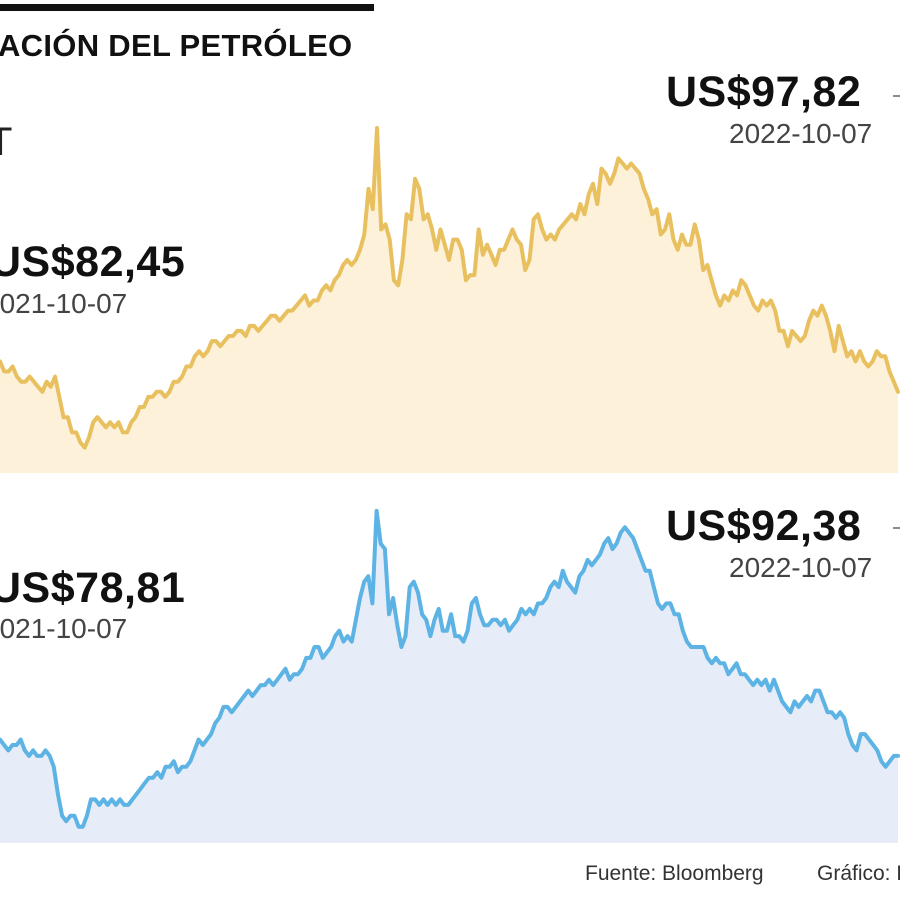 This screenshot has width=900, height=900. I want to click on credit-note: Gráfico: L, so click(858, 873).